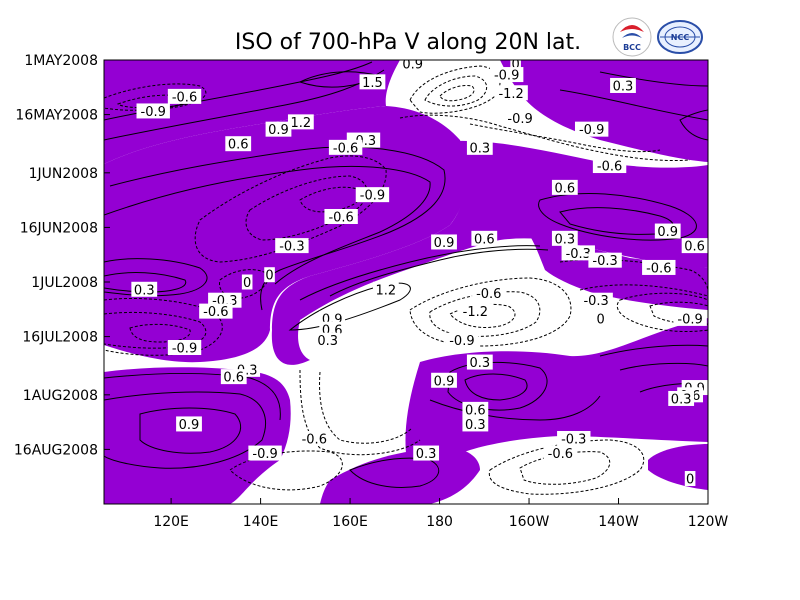 The image size is (800, 600). What do you see at coordinates (618, 522) in the screenshot?
I see `x-tick-label: 140W` at bounding box center [618, 522].